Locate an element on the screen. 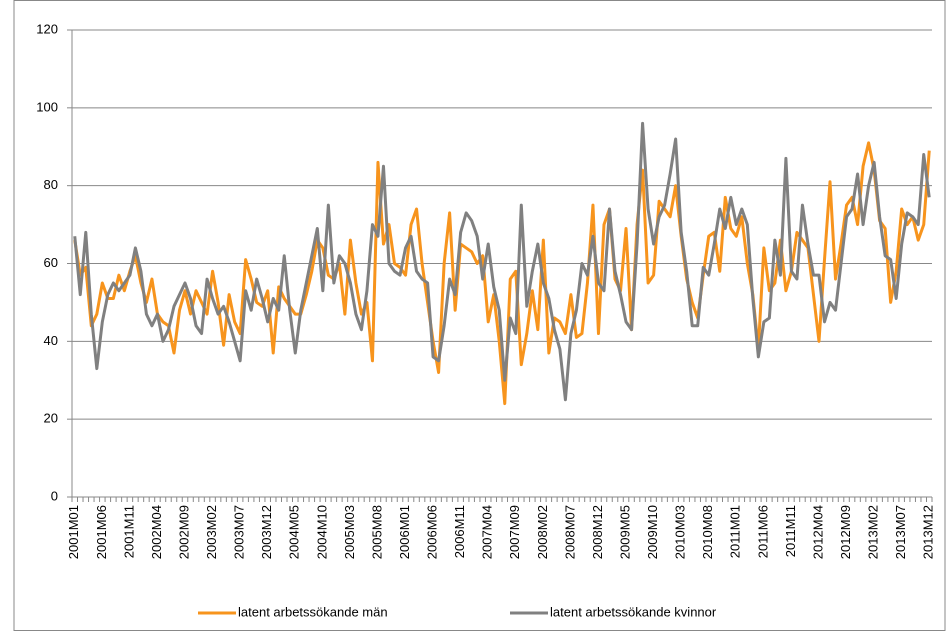 The width and height of the screenshot is (952, 639). x-tick-label: 2013M07 is located at coordinates (900, 532).